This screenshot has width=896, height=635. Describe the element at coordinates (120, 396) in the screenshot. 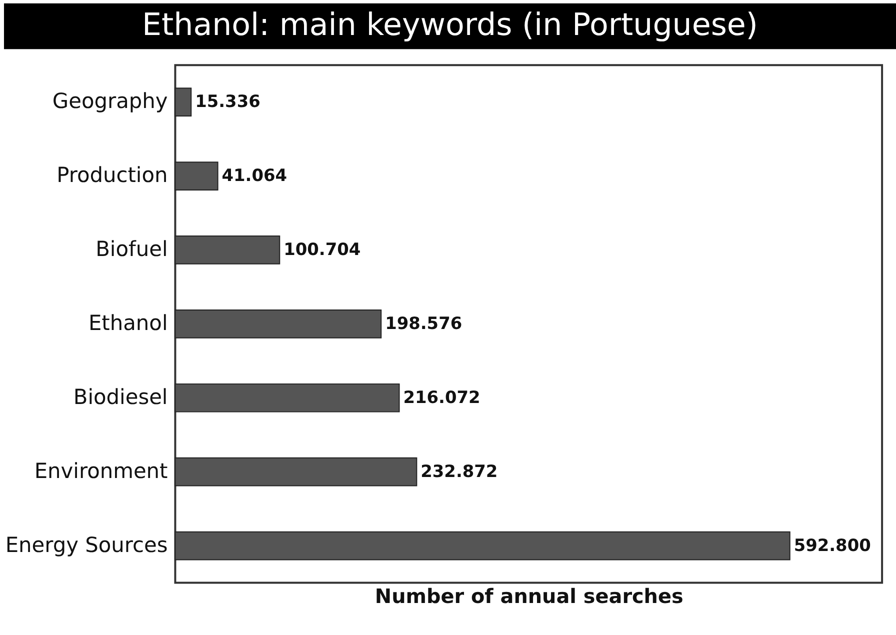

I see `y-tick-label: Biodiesel` at that location.